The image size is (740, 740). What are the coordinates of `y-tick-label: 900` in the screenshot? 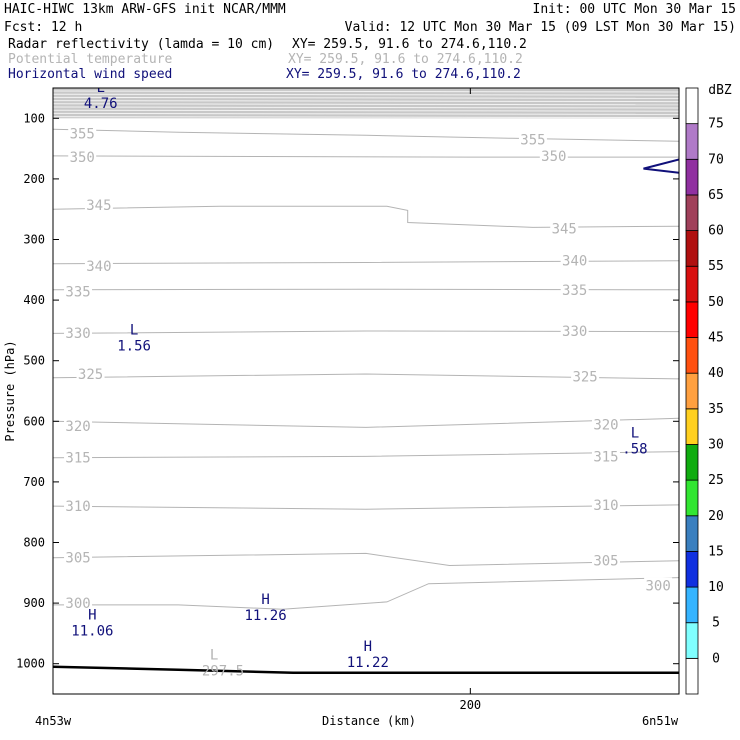 It's located at (34, 603).